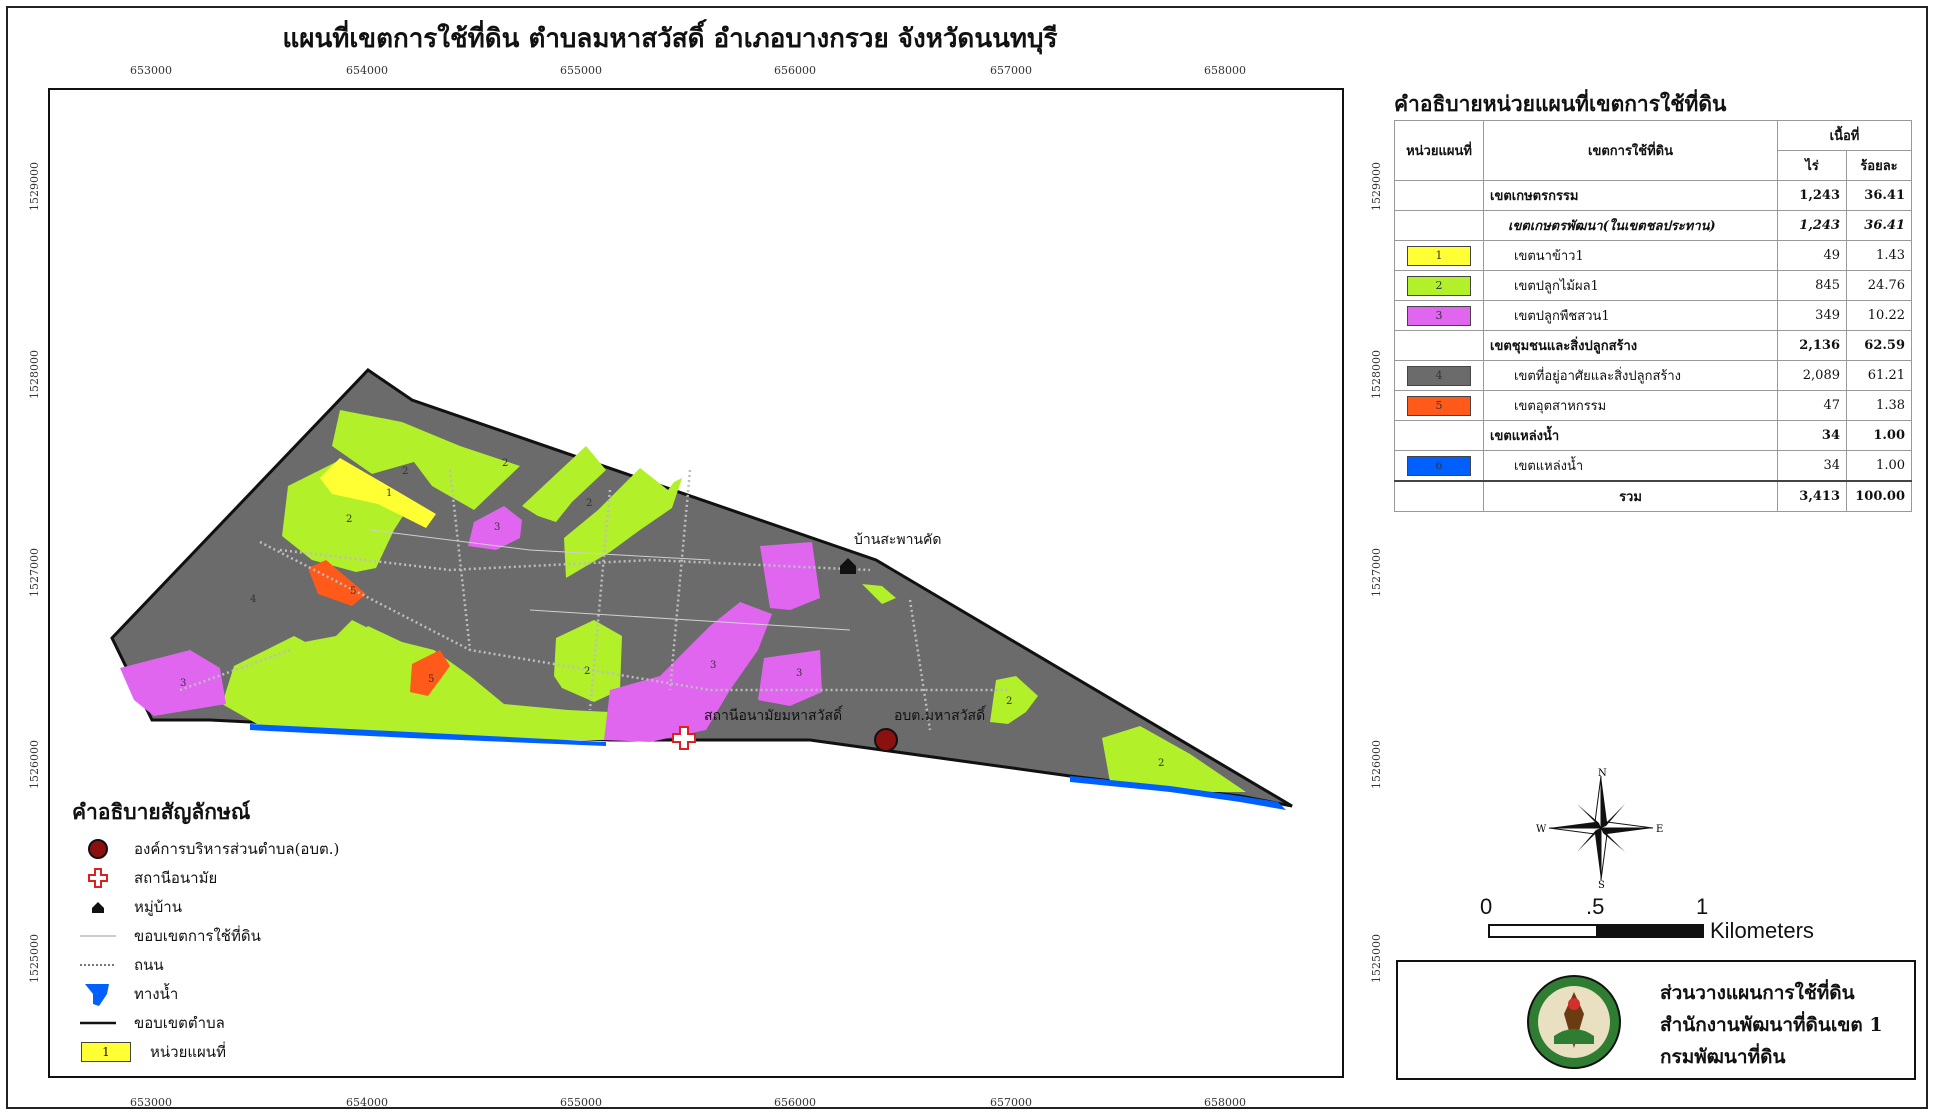  I want to click on percent-cell: 1.43, so click(1879, 255).